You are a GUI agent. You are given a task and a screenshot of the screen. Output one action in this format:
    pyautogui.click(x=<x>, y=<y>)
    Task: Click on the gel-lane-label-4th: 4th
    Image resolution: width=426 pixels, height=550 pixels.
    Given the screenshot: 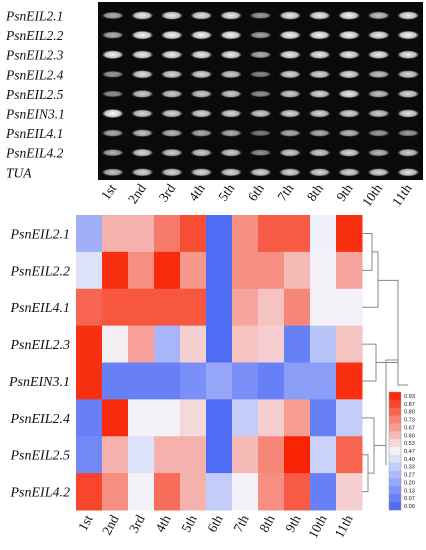 What is the action you would take?
    pyautogui.click(x=197, y=192)
    